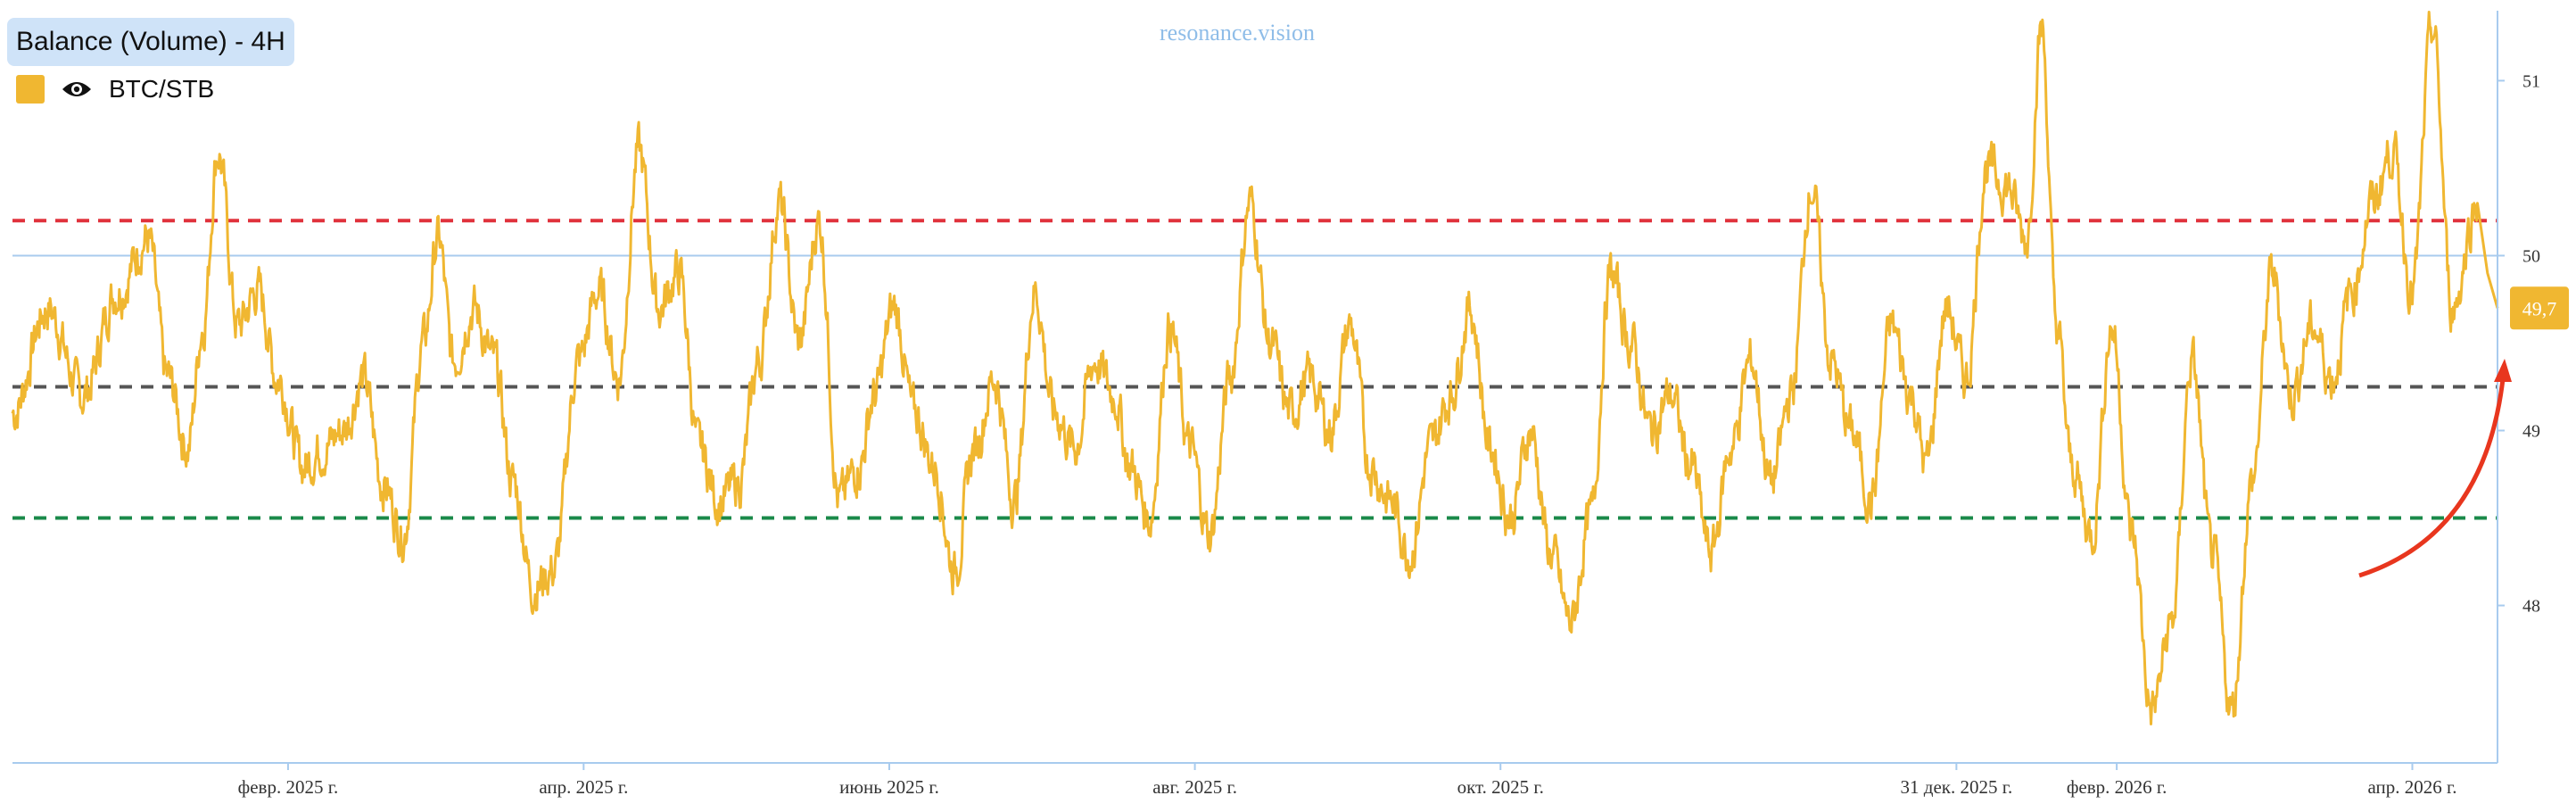 The width and height of the screenshot is (2576, 812). Describe the element at coordinates (2503, 370) in the screenshot. I see `trend-arrow-head` at that location.